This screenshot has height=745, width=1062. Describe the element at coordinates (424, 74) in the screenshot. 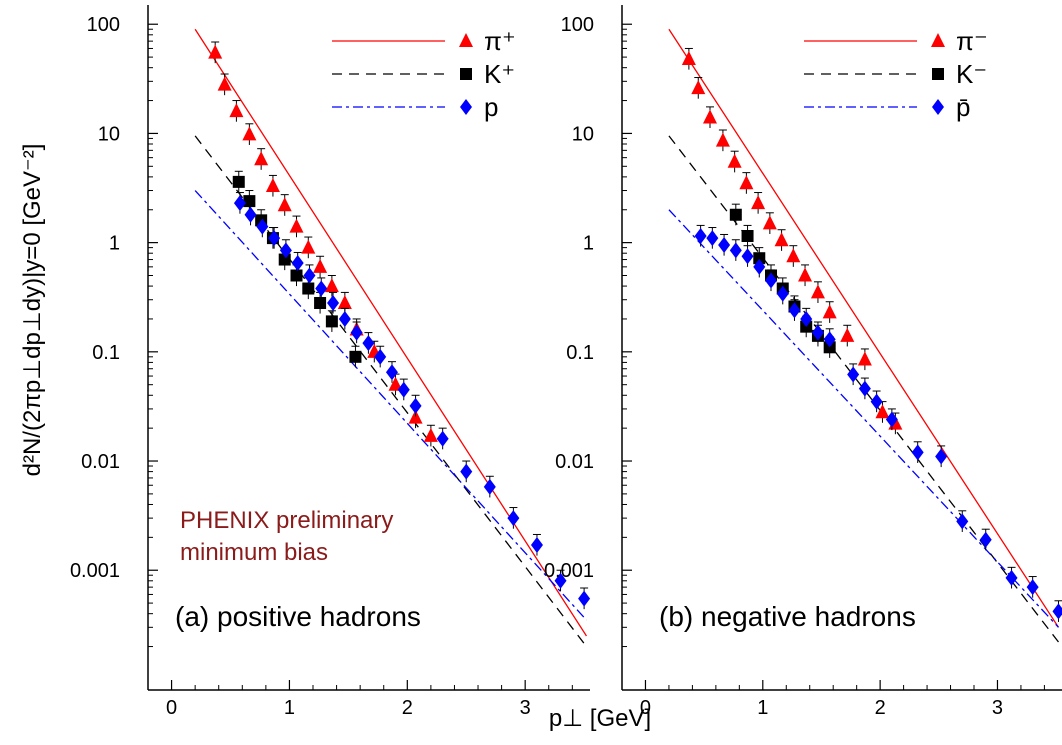

I see `panel-a-legend: π⁺K⁺p` at that location.